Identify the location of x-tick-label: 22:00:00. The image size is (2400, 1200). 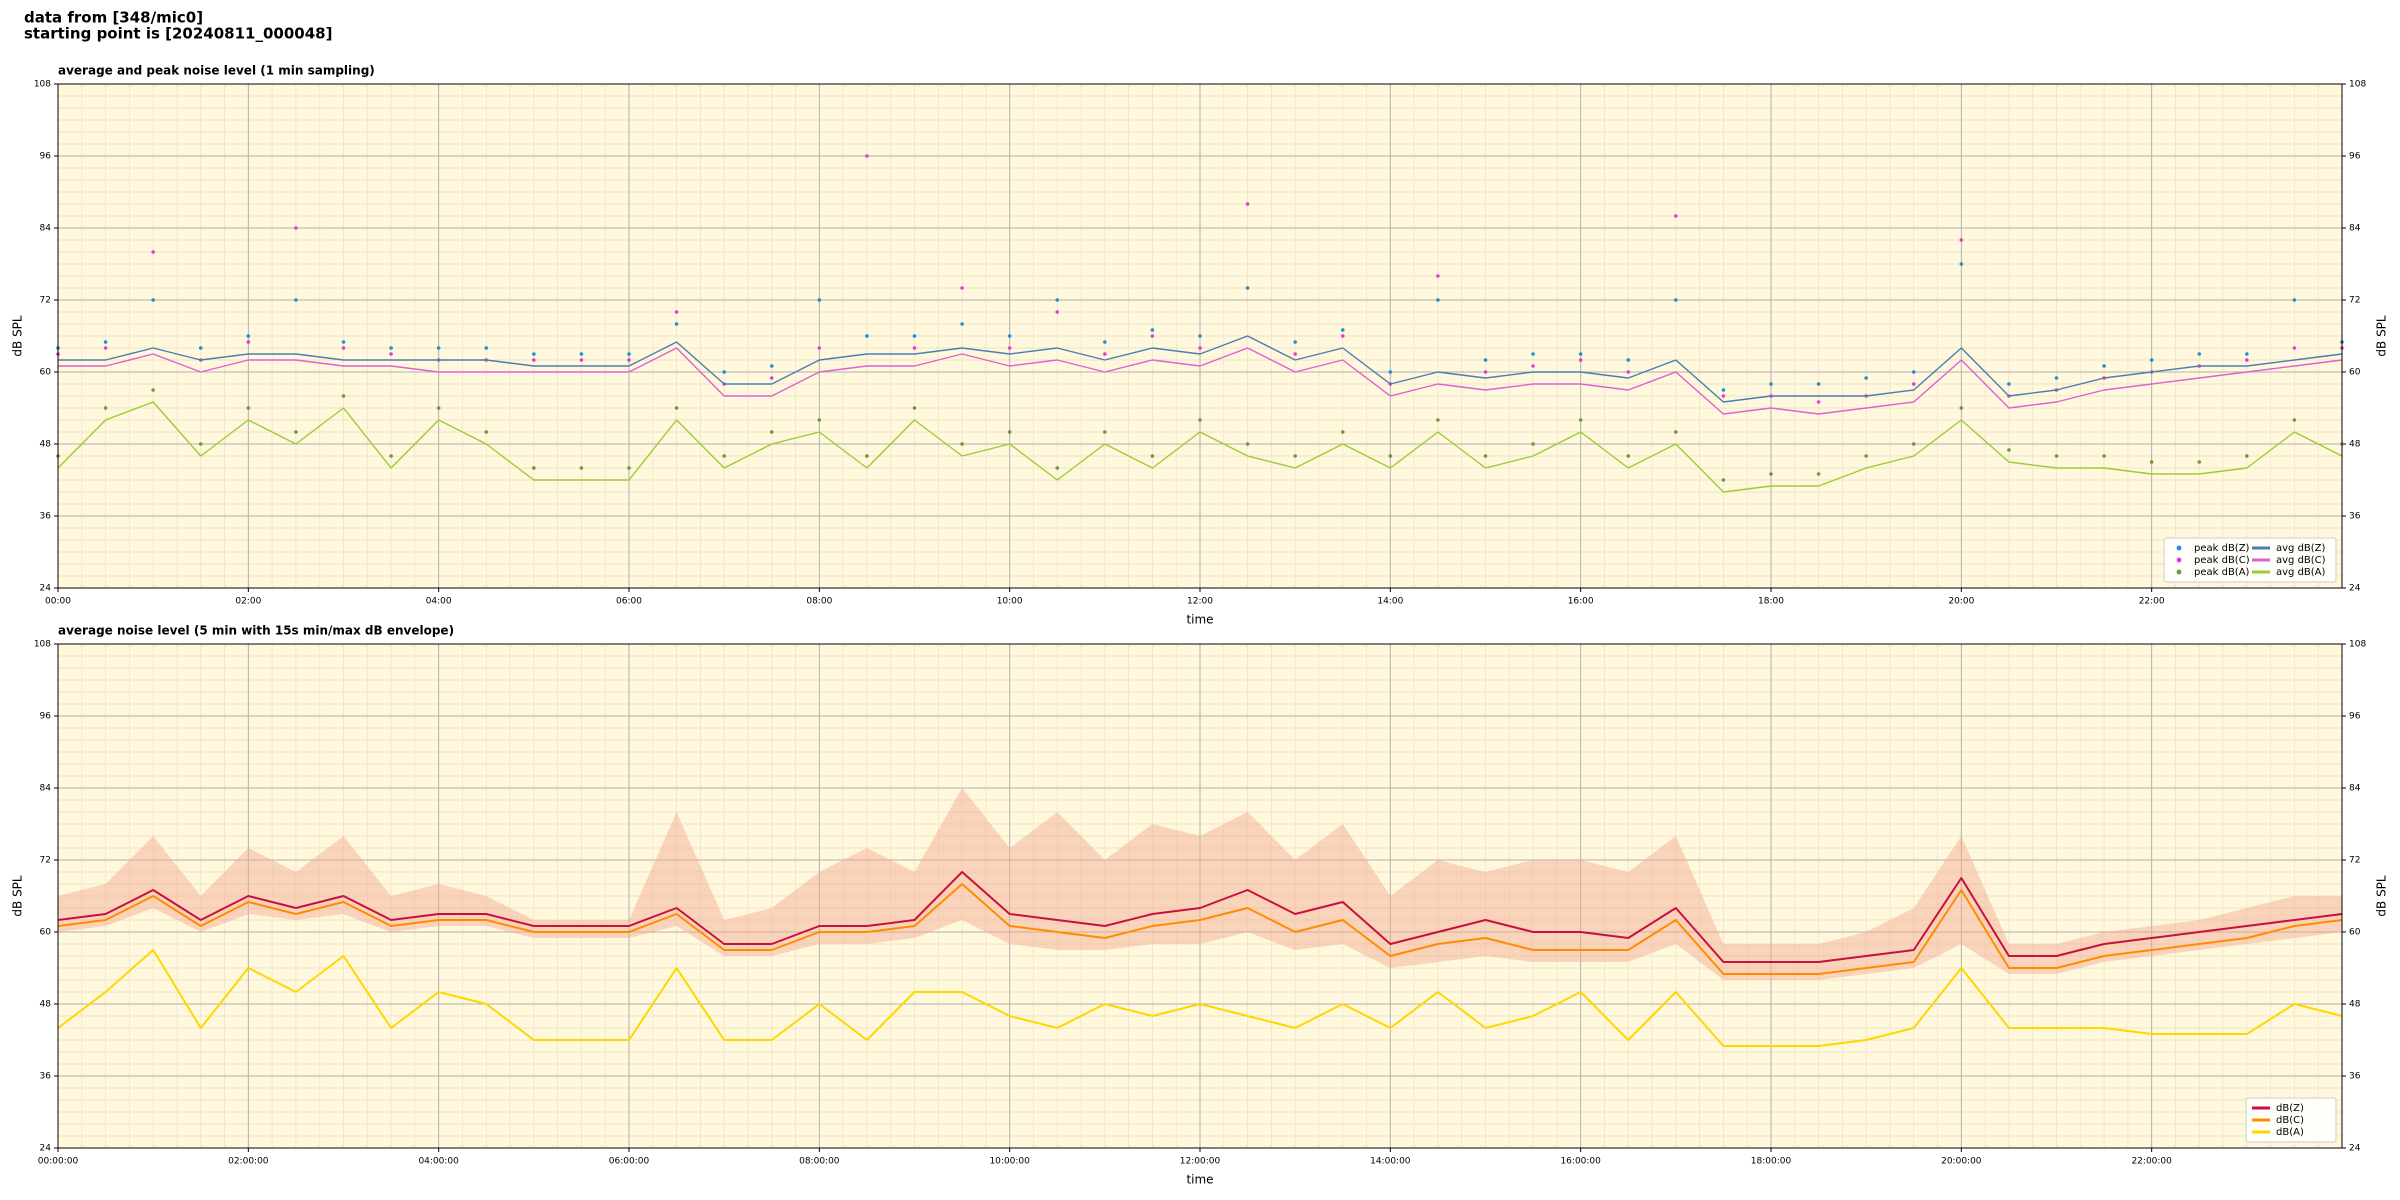
(2151, 1162).